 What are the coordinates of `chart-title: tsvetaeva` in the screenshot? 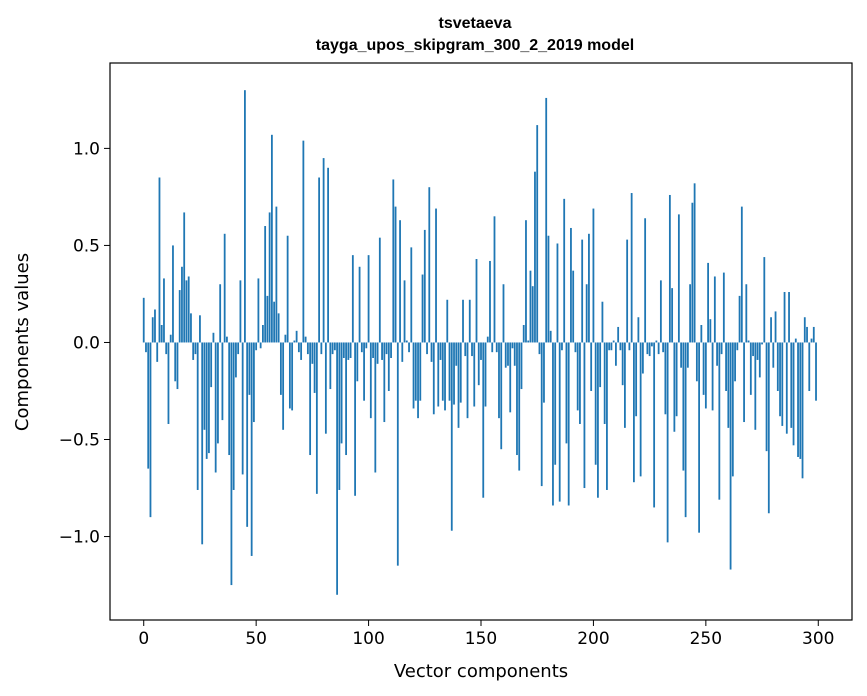 It's located at (475, 23).